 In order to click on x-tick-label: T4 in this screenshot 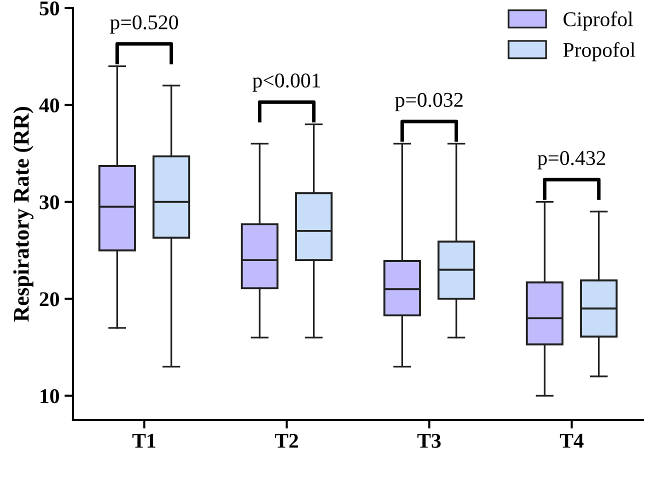, I will do `click(572, 441)`.